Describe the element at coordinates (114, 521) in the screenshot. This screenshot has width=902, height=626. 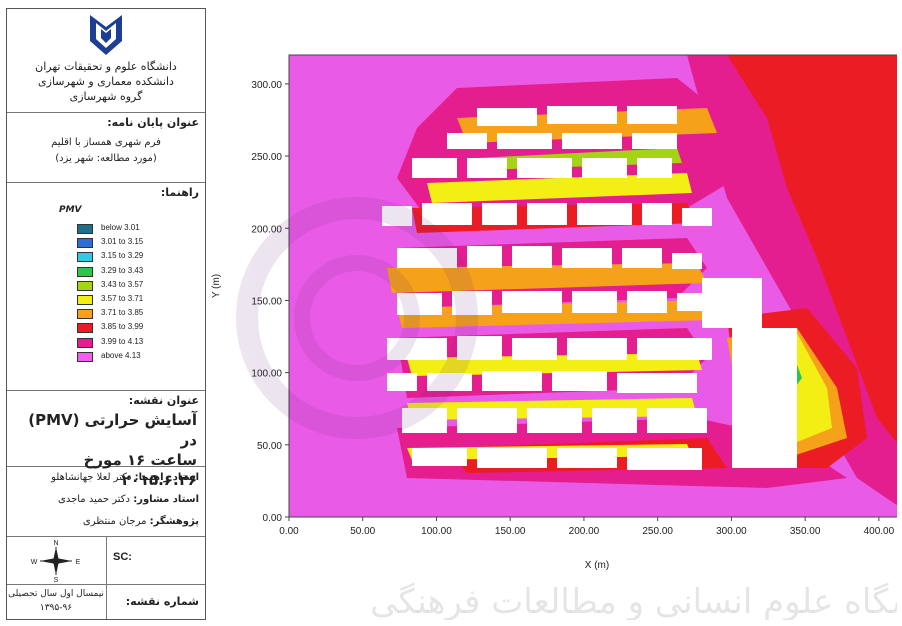
I see `researcher-name: مرجان منتظری` at that location.